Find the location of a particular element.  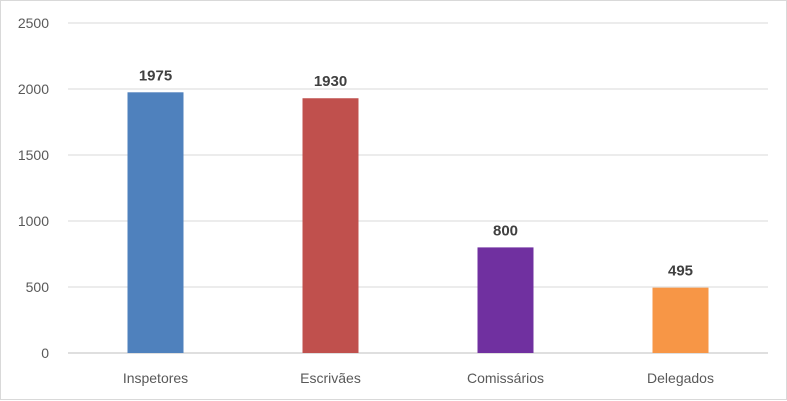

bar-escrivaes is located at coordinates (330, 226).